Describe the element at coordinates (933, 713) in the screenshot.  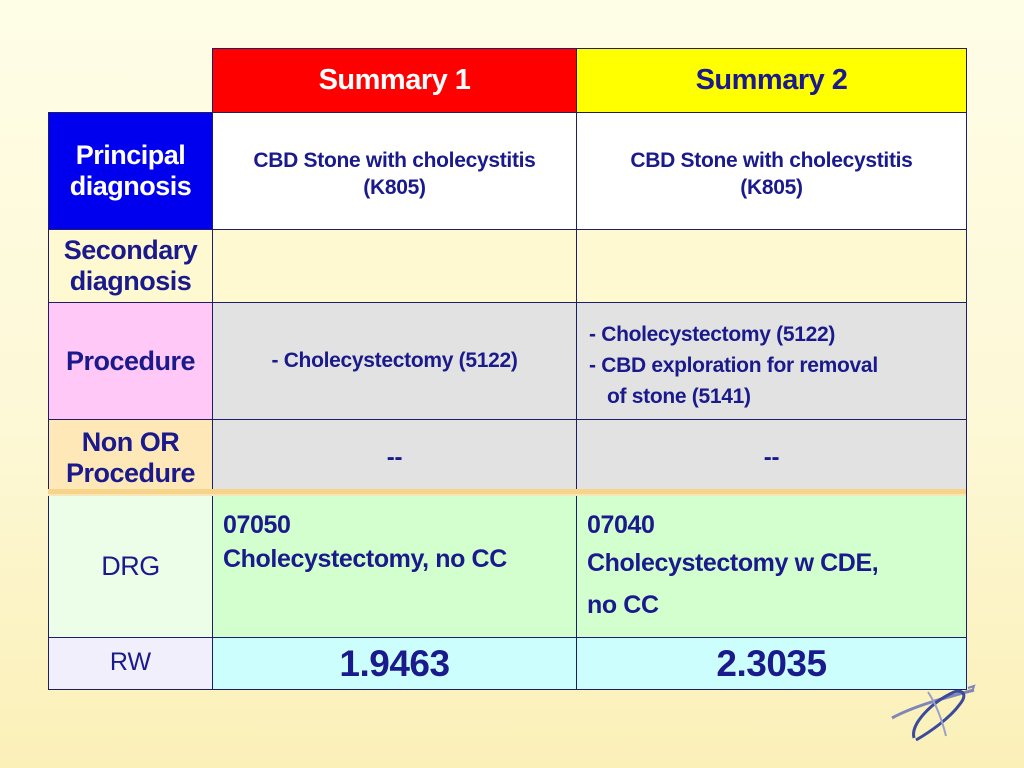
I see `swirl-logo-icon` at that location.